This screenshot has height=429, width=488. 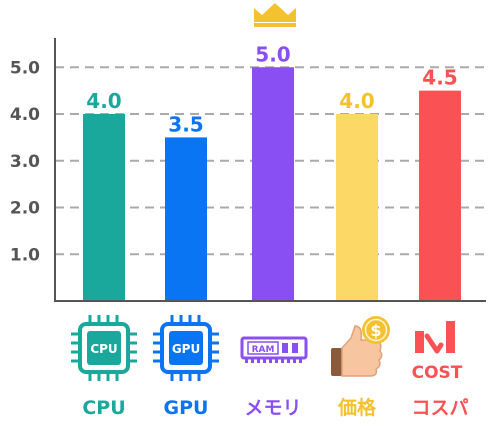 What do you see at coordinates (25, 255) in the screenshot?
I see `y-tick-label: 1.0` at bounding box center [25, 255].